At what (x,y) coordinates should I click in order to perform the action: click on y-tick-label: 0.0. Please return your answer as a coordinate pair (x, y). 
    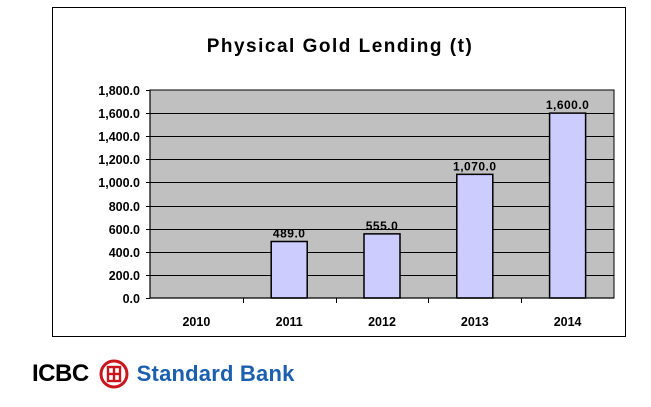
    Looking at the image, I should click on (131, 299).